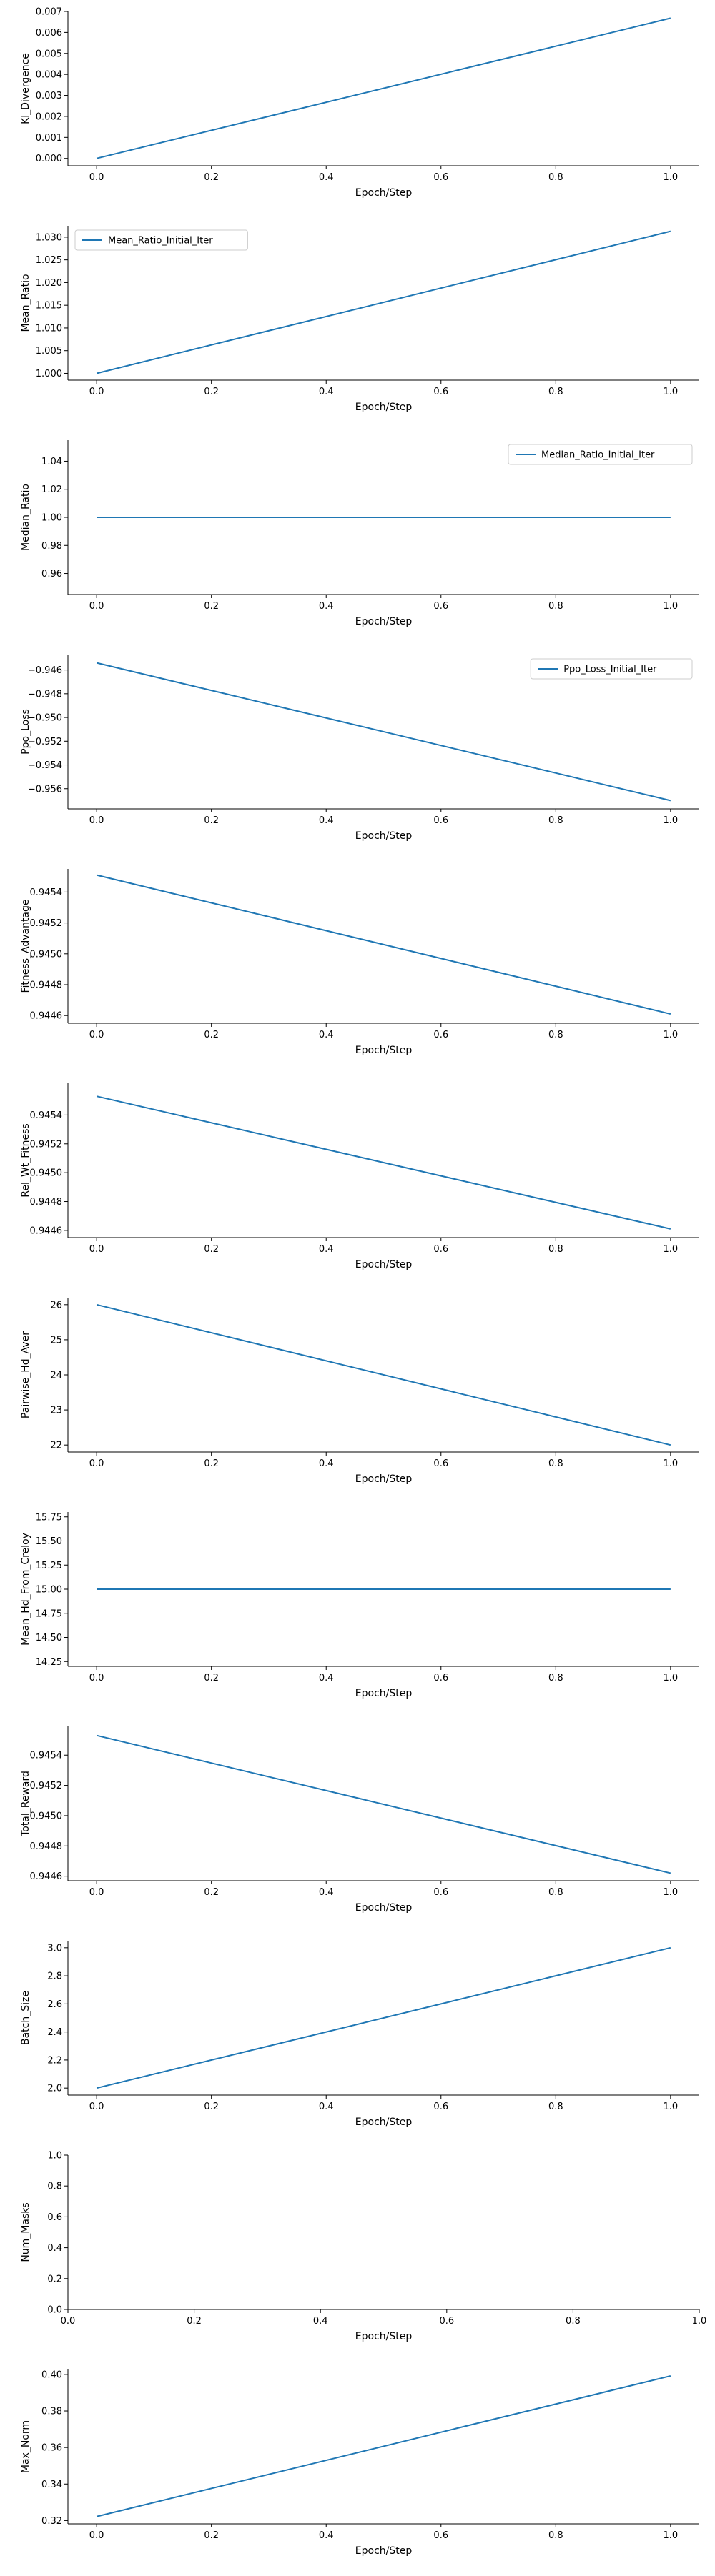 This screenshot has height=2576, width=715. I want to click on y-tick-label: 1.04, so click(51, 462).